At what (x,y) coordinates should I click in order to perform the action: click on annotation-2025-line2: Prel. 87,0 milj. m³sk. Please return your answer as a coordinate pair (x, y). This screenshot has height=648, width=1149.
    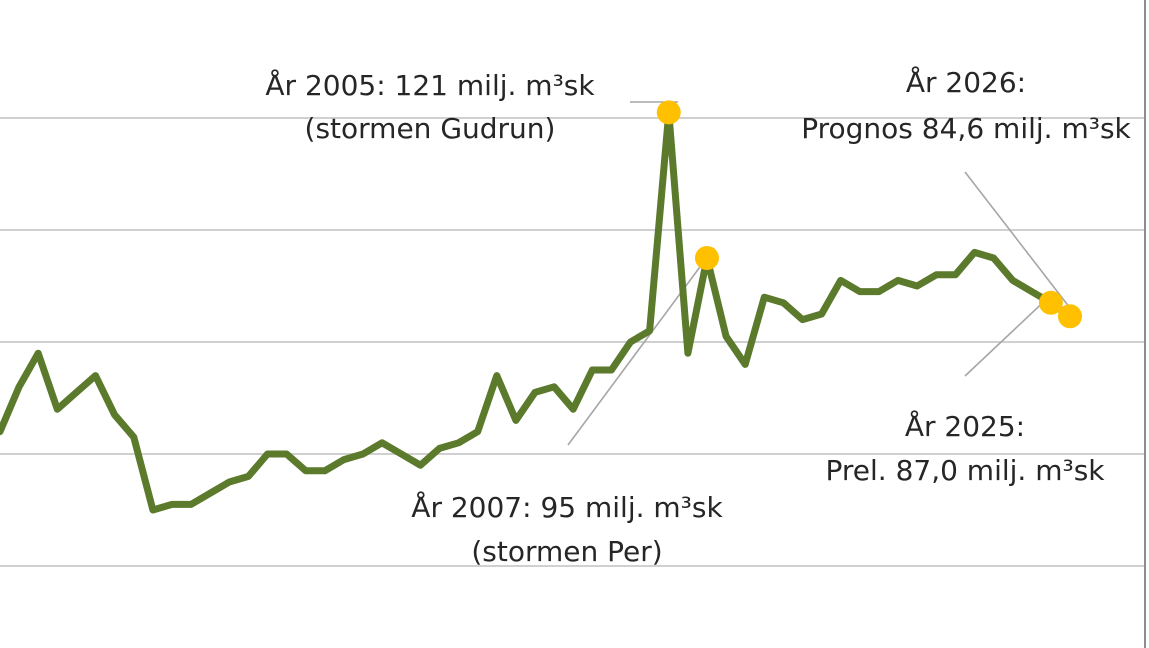
    Looking at the image, I should click on (965, 470).